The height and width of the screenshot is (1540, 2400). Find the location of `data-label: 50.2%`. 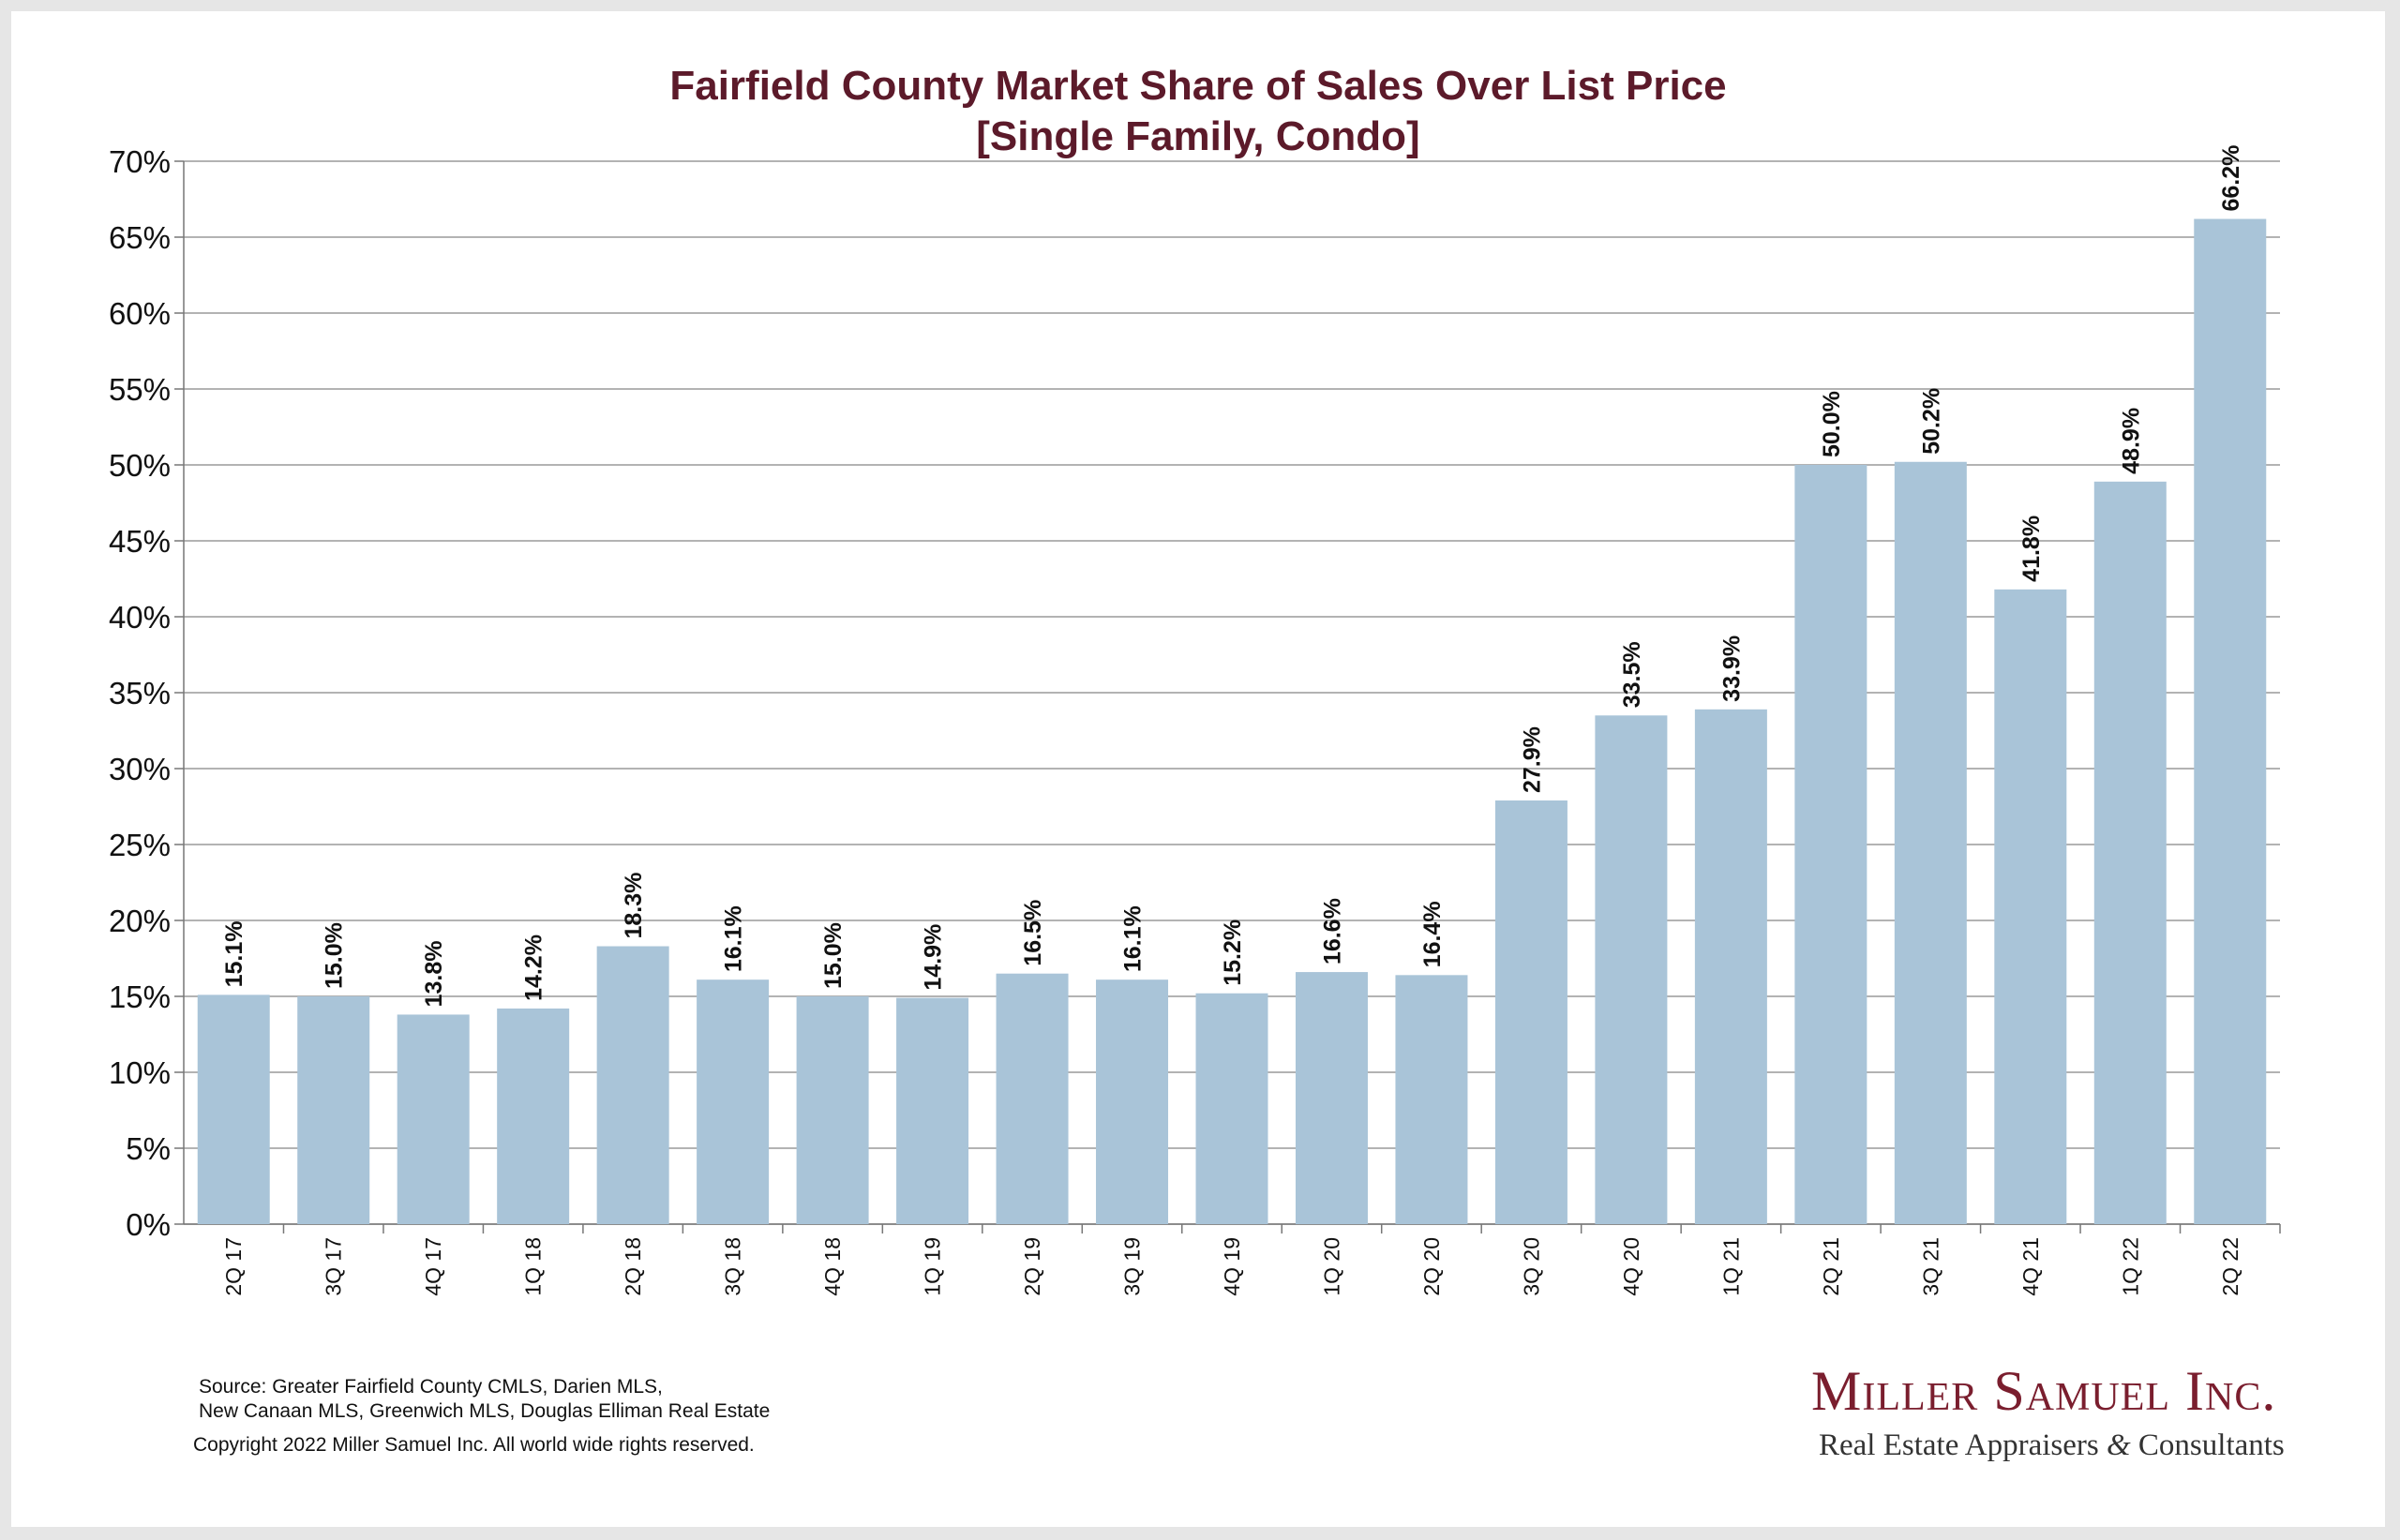

data-label: 50.2% is located at coordinates (1931, 422).